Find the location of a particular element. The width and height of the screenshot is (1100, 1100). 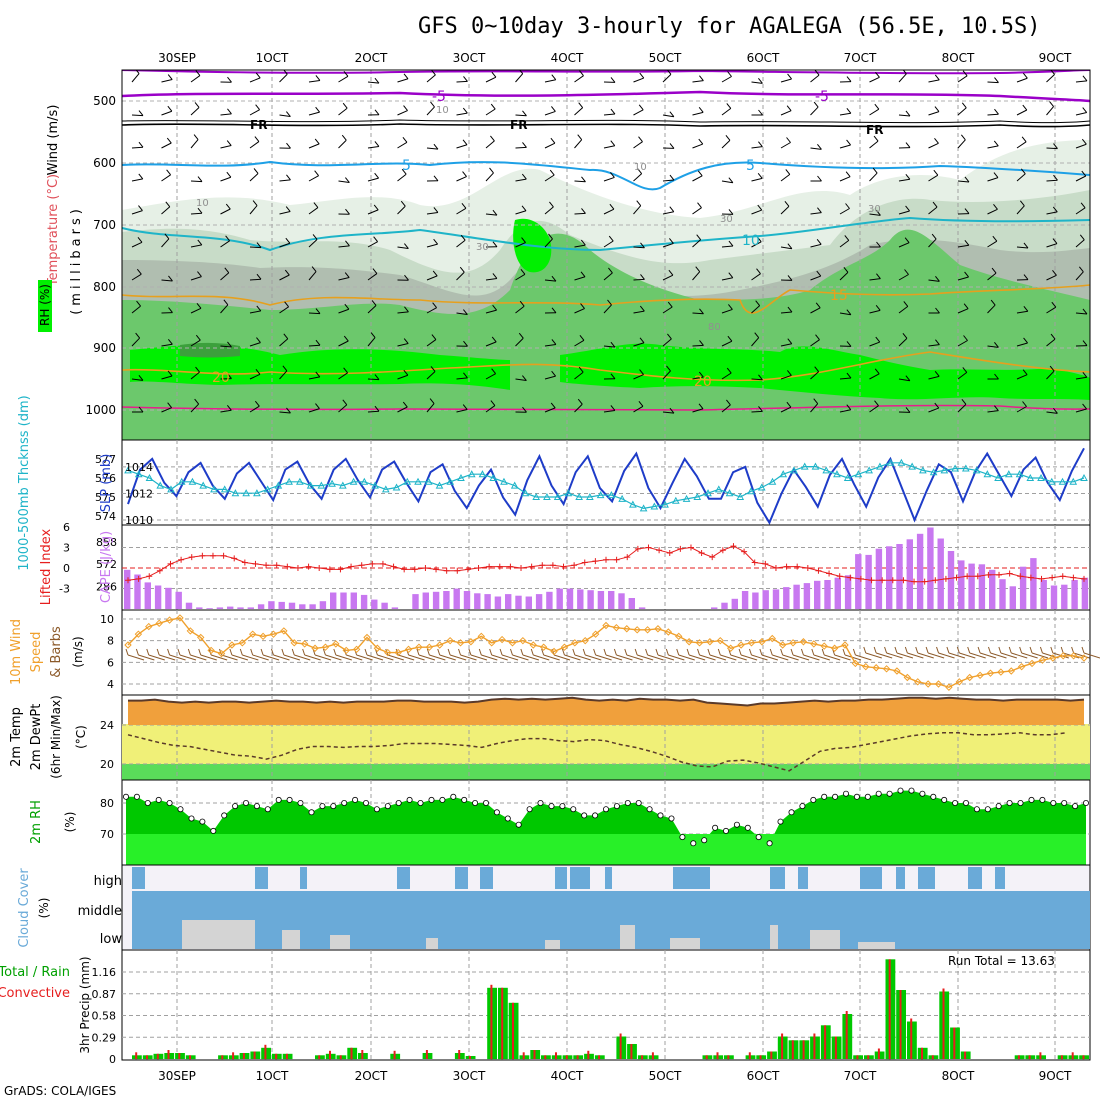

date-label-top: 8OCT is located at coordinates (958, 58).